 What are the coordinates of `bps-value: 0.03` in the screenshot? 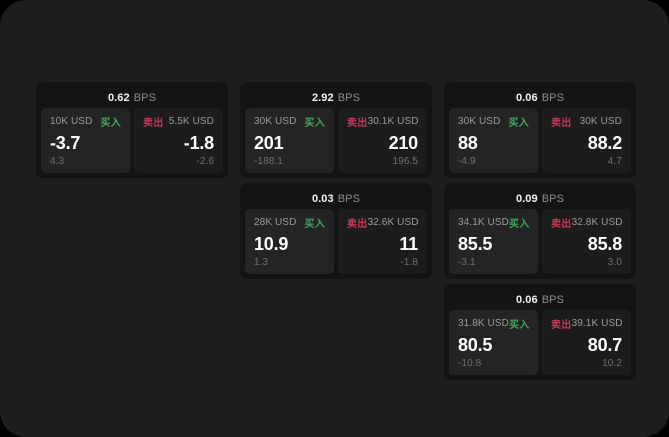 It's located at (322, 198).